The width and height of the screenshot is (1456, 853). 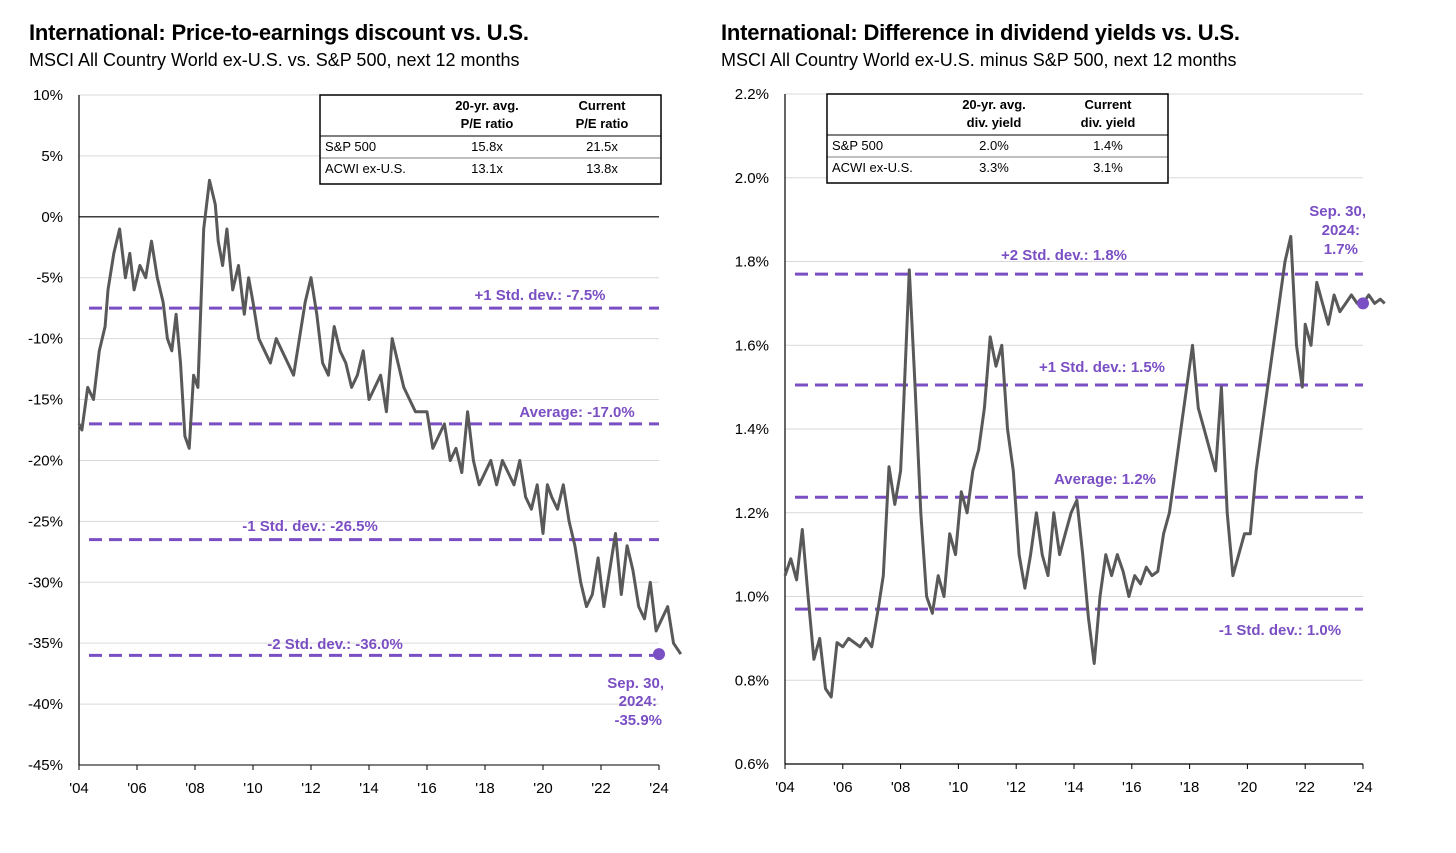 I want to click on y-tick-label: -15%, so click(x=45, y=400).